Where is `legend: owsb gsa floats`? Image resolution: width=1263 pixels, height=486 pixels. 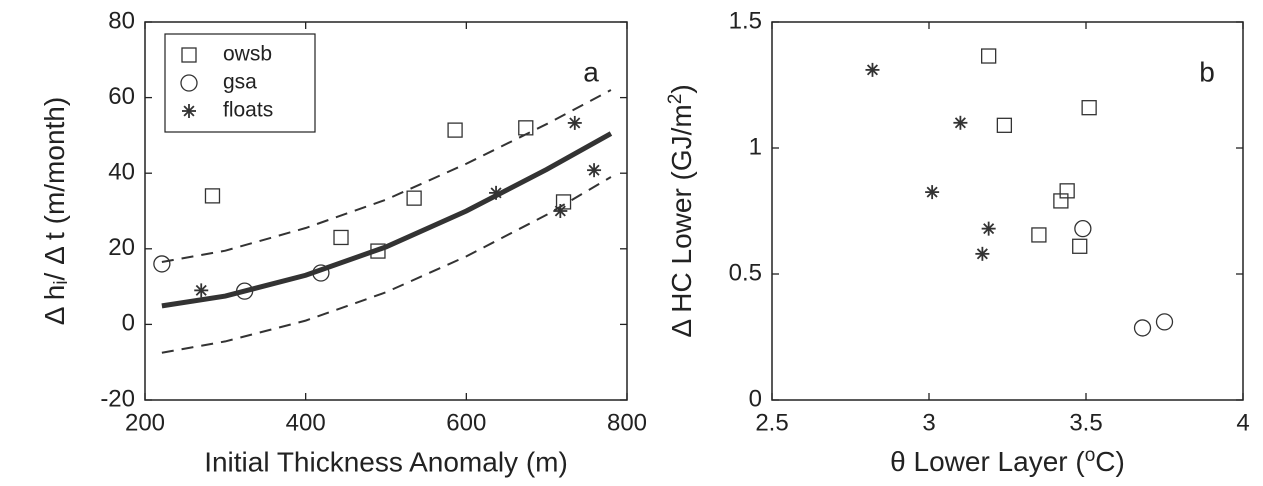 legend: owsb gsa floats is located at coordinates (240, 83).